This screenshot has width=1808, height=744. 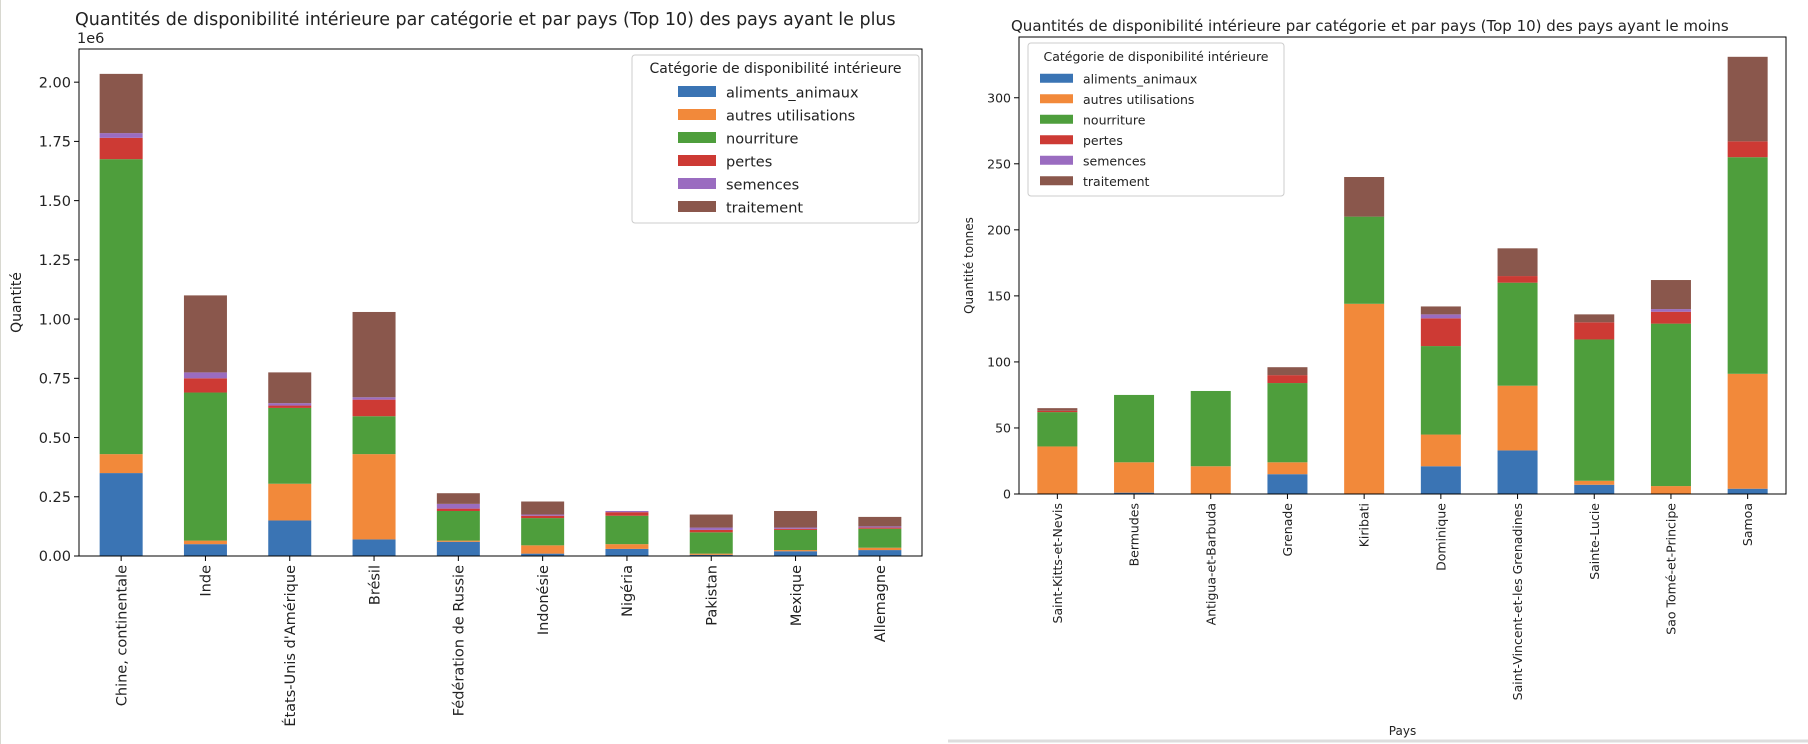 What do you see at coordinates (207, 581) in the screenshot?
I see `x-tick-label: Inde` at bounding box center [207, 581].